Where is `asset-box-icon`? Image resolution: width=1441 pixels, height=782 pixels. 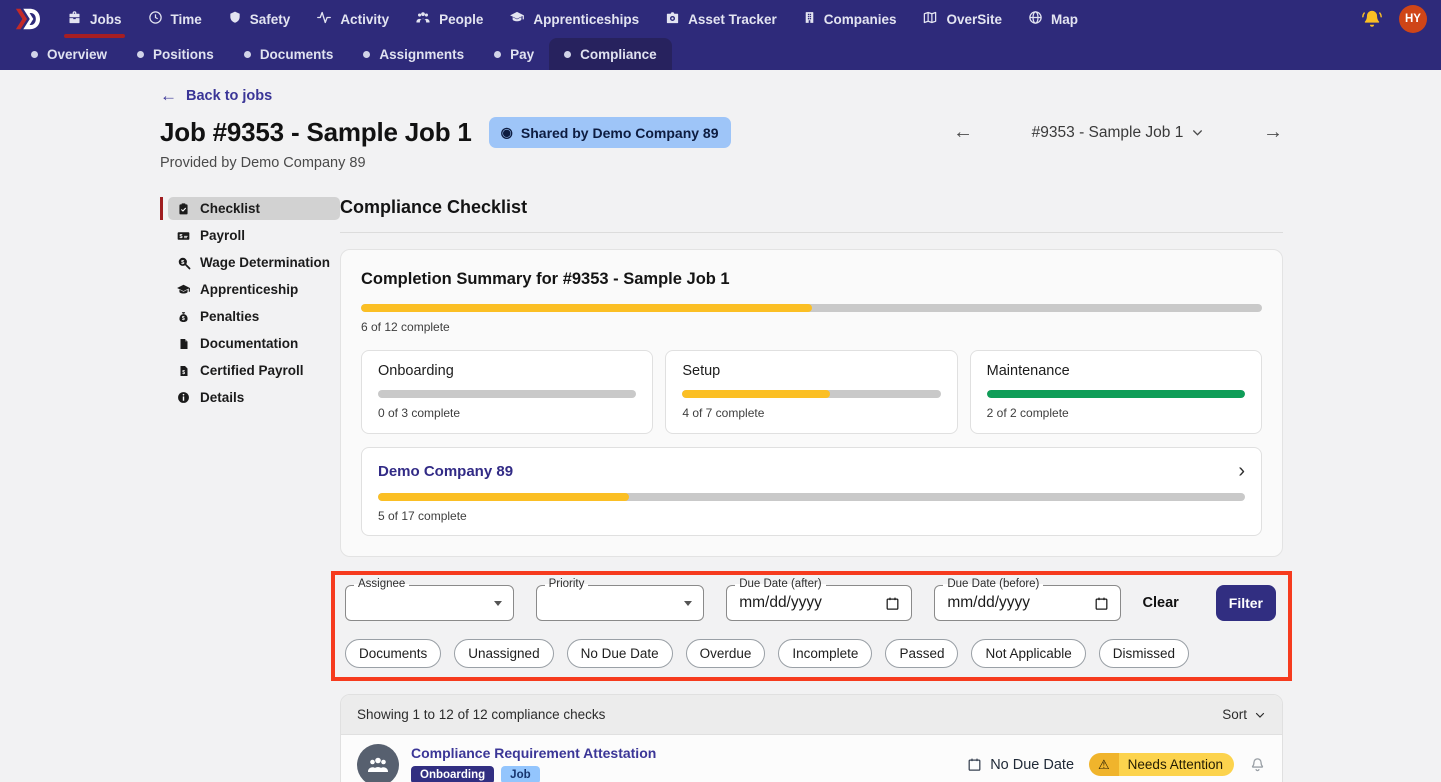 asset-box-icon is located at coordinates (672, 19).